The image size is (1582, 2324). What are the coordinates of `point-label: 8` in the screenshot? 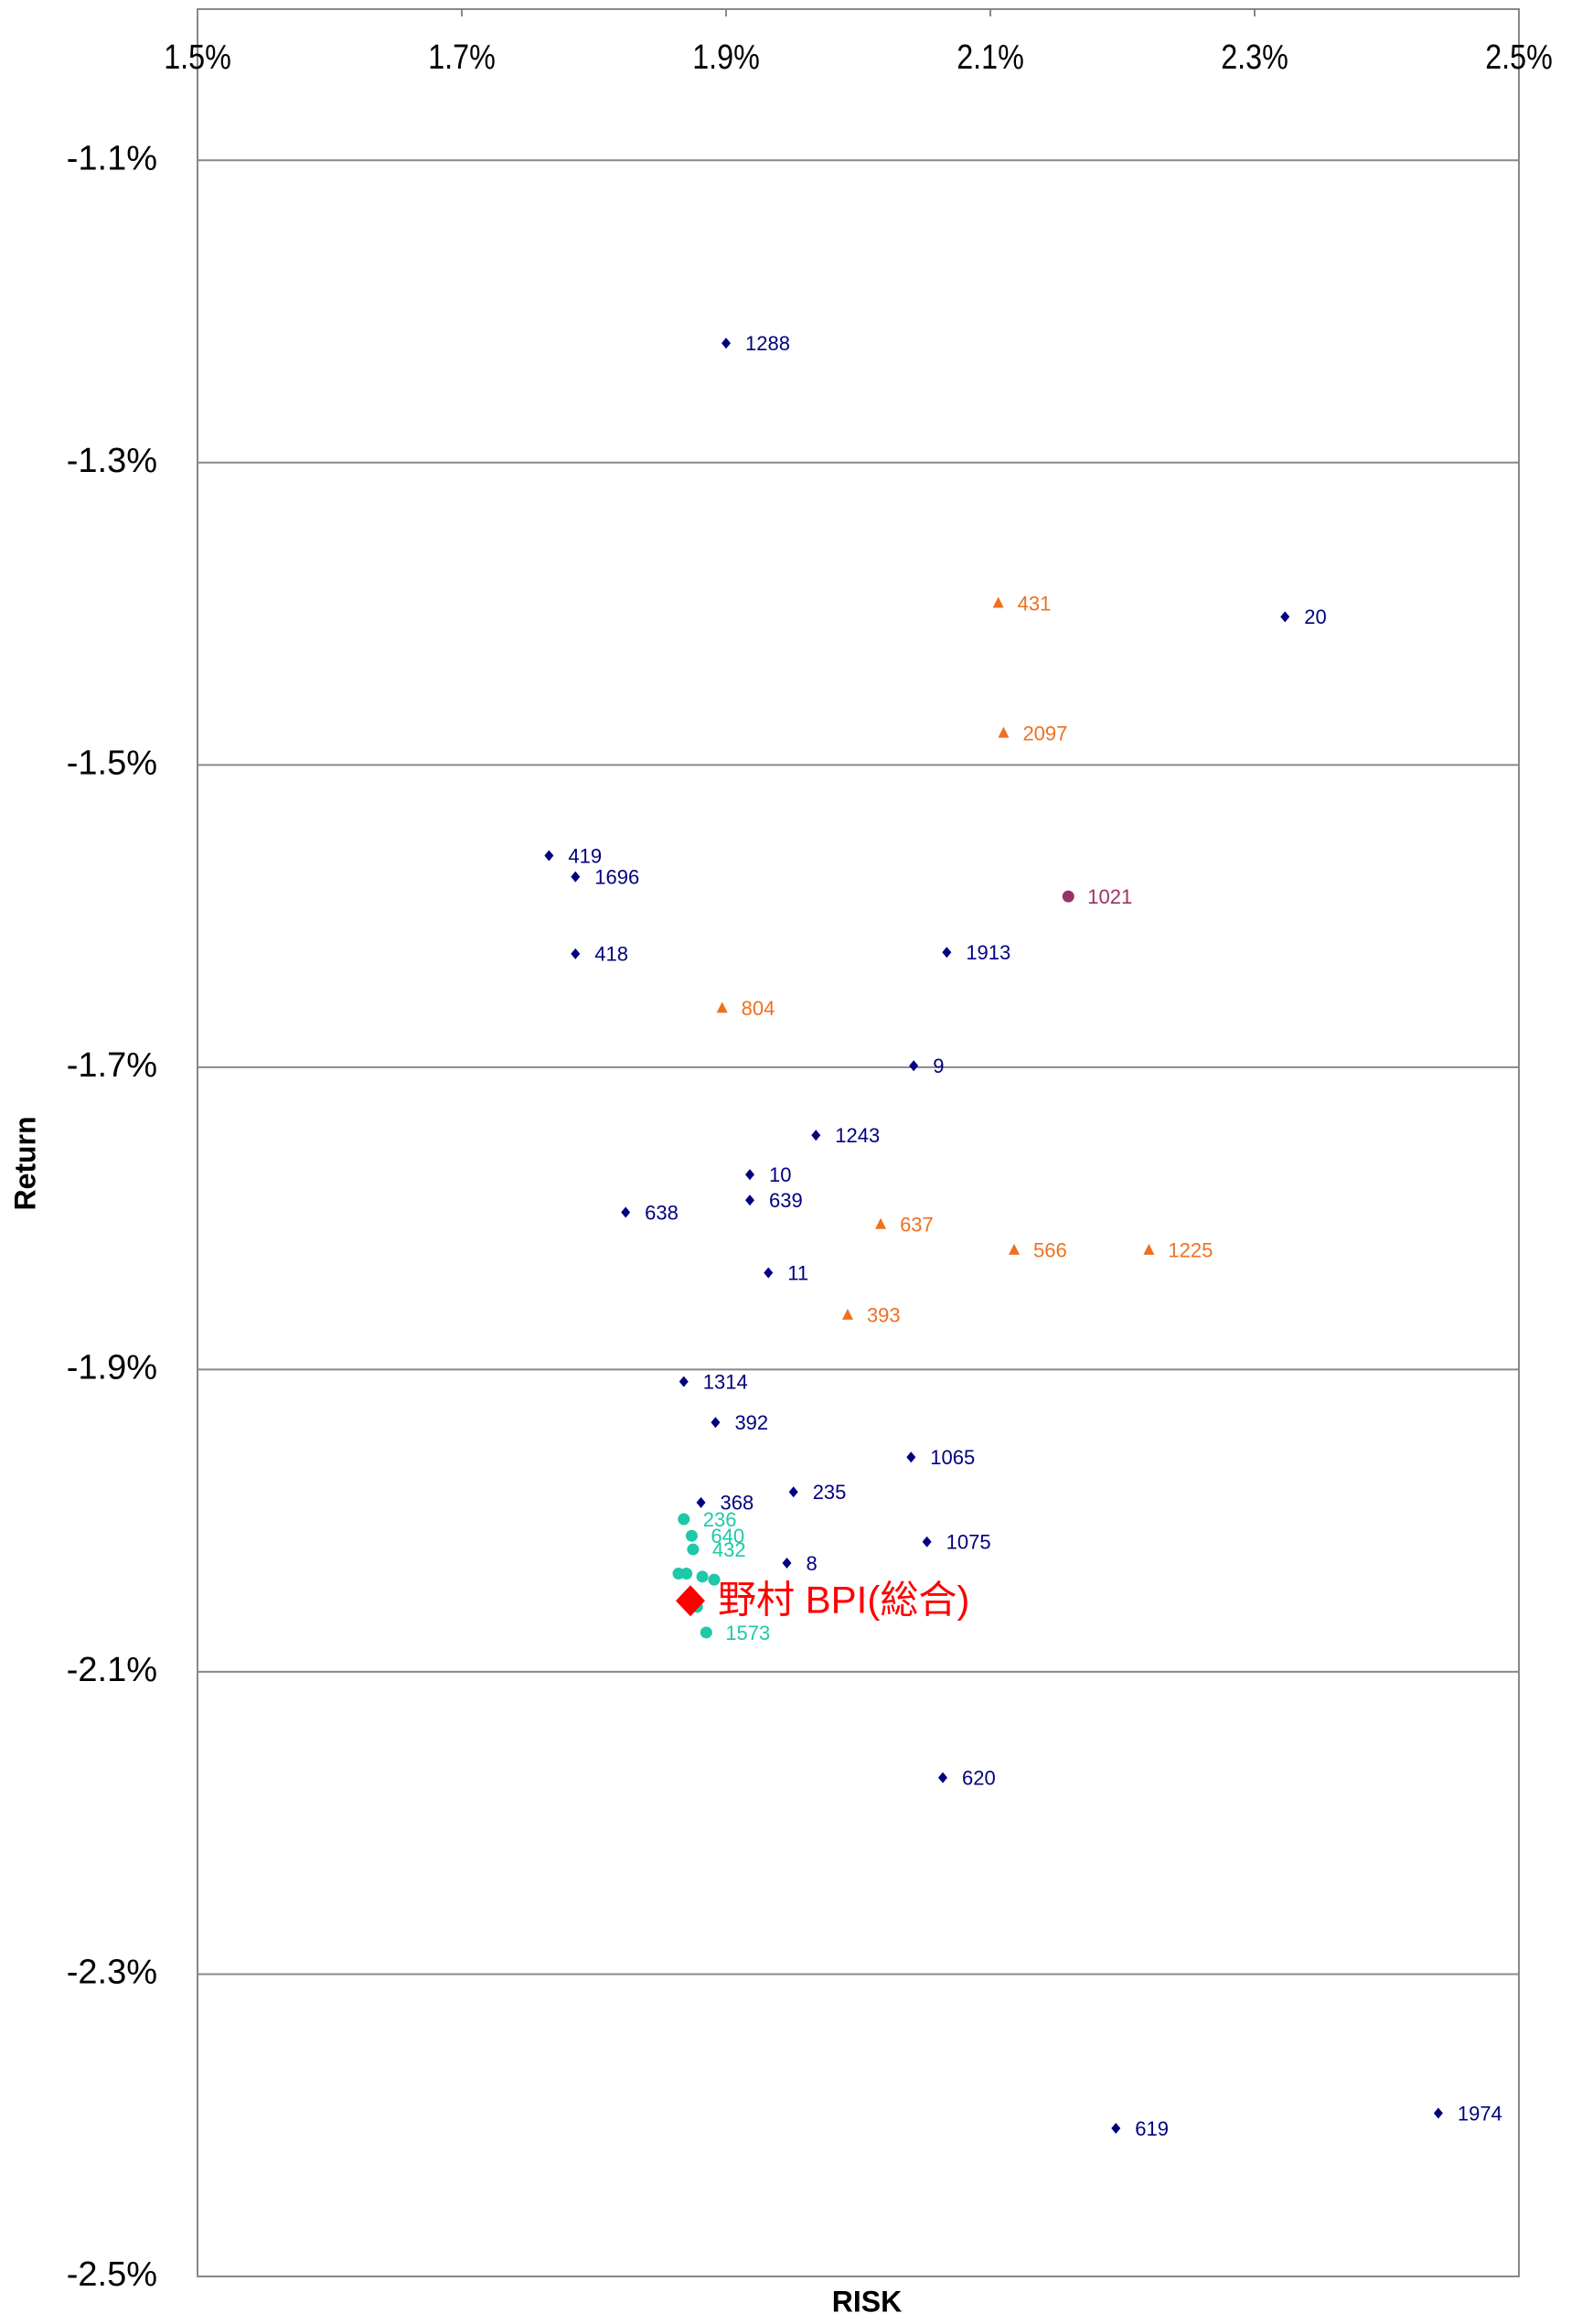 It's located at (811, 1563).